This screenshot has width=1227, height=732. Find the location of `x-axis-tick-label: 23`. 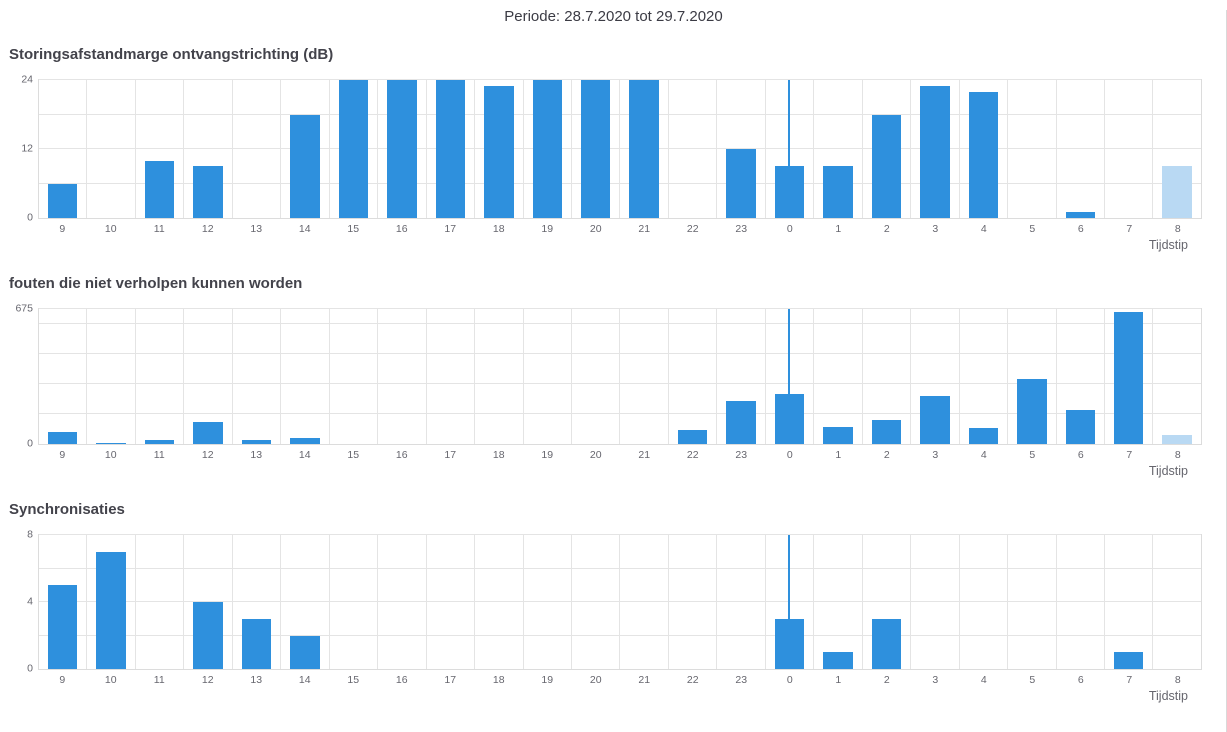

x-axis-tick-label: 23 is located at coordinates (741, 680).